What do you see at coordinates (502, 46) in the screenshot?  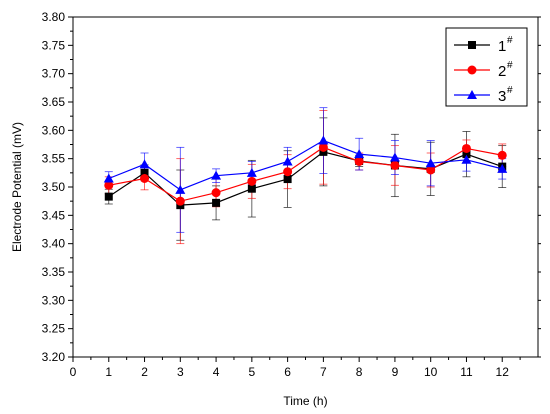 I see `legend-label: 1` at bounding box center [502, 46].